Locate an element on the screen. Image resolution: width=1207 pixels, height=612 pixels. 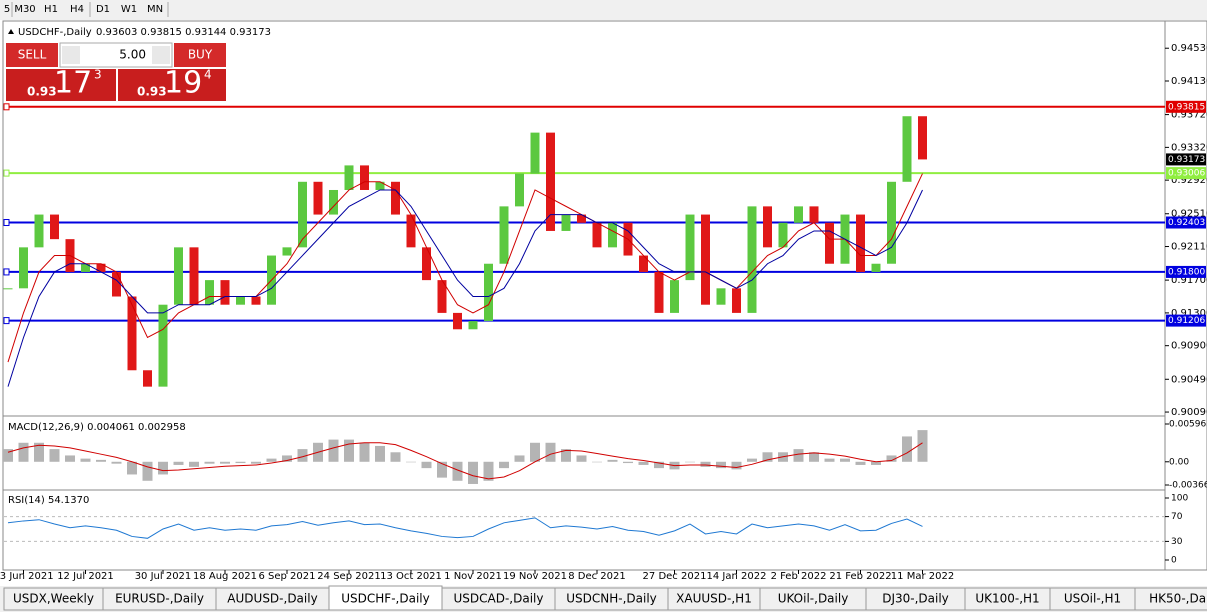
tab-label: USOil-,H1 is located at coordinates (1092, 599).